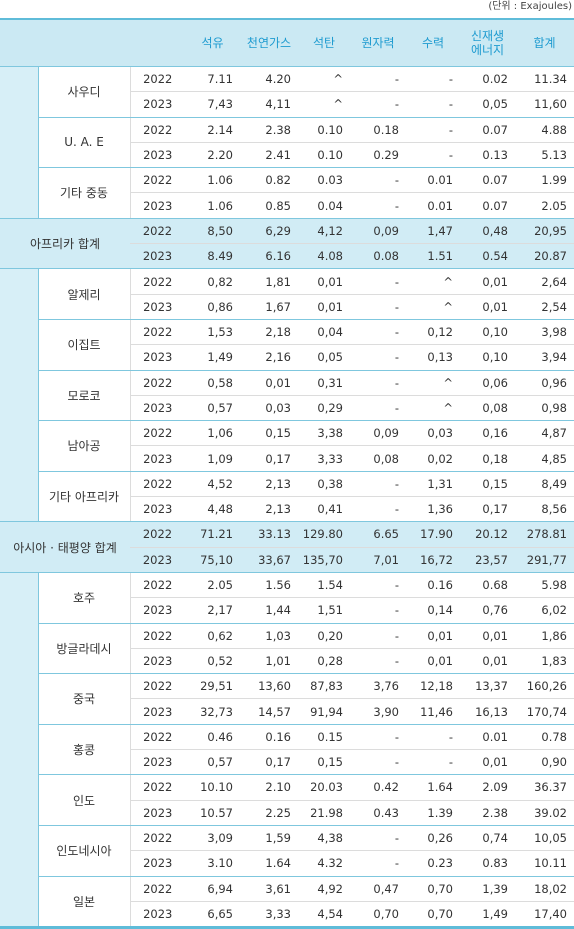  Describe the element at coordinates (487, 458) in the screenshot. I see `value-cell: 0,18` at that location.